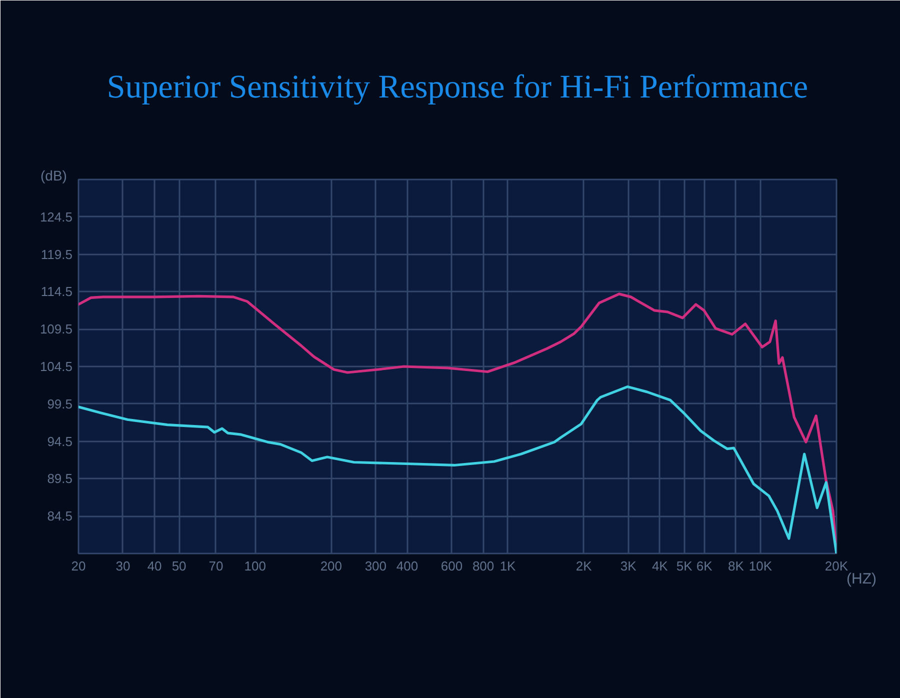 This screenshot has width=900, height=698. What do you see at coordinates (407, 566) in the screenshot?
I see `x-tick-label: 400` at bounding box center [407, 566].